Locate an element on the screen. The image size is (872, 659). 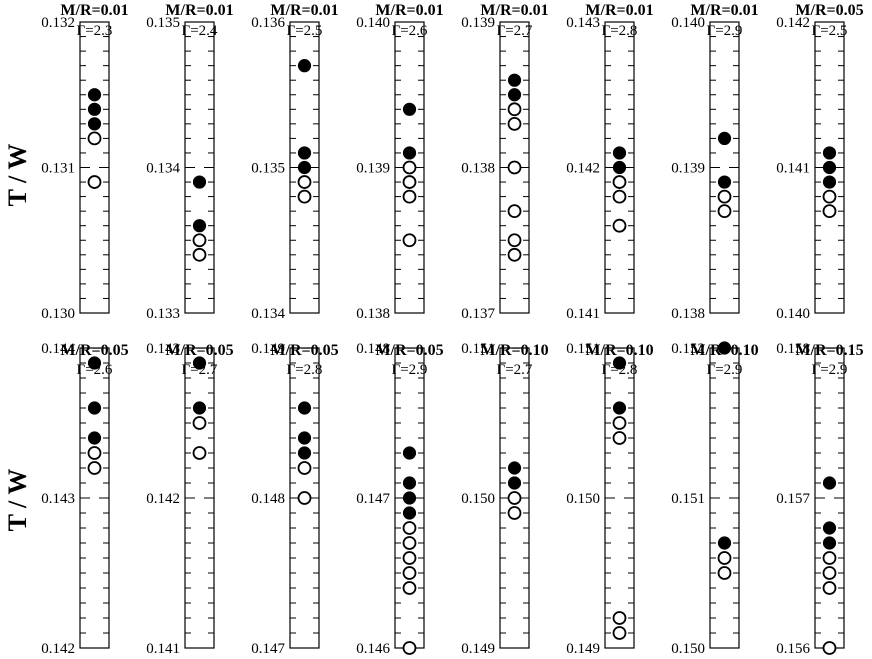
y-tick-label: 0.144 is located at coordinates (58, 349).